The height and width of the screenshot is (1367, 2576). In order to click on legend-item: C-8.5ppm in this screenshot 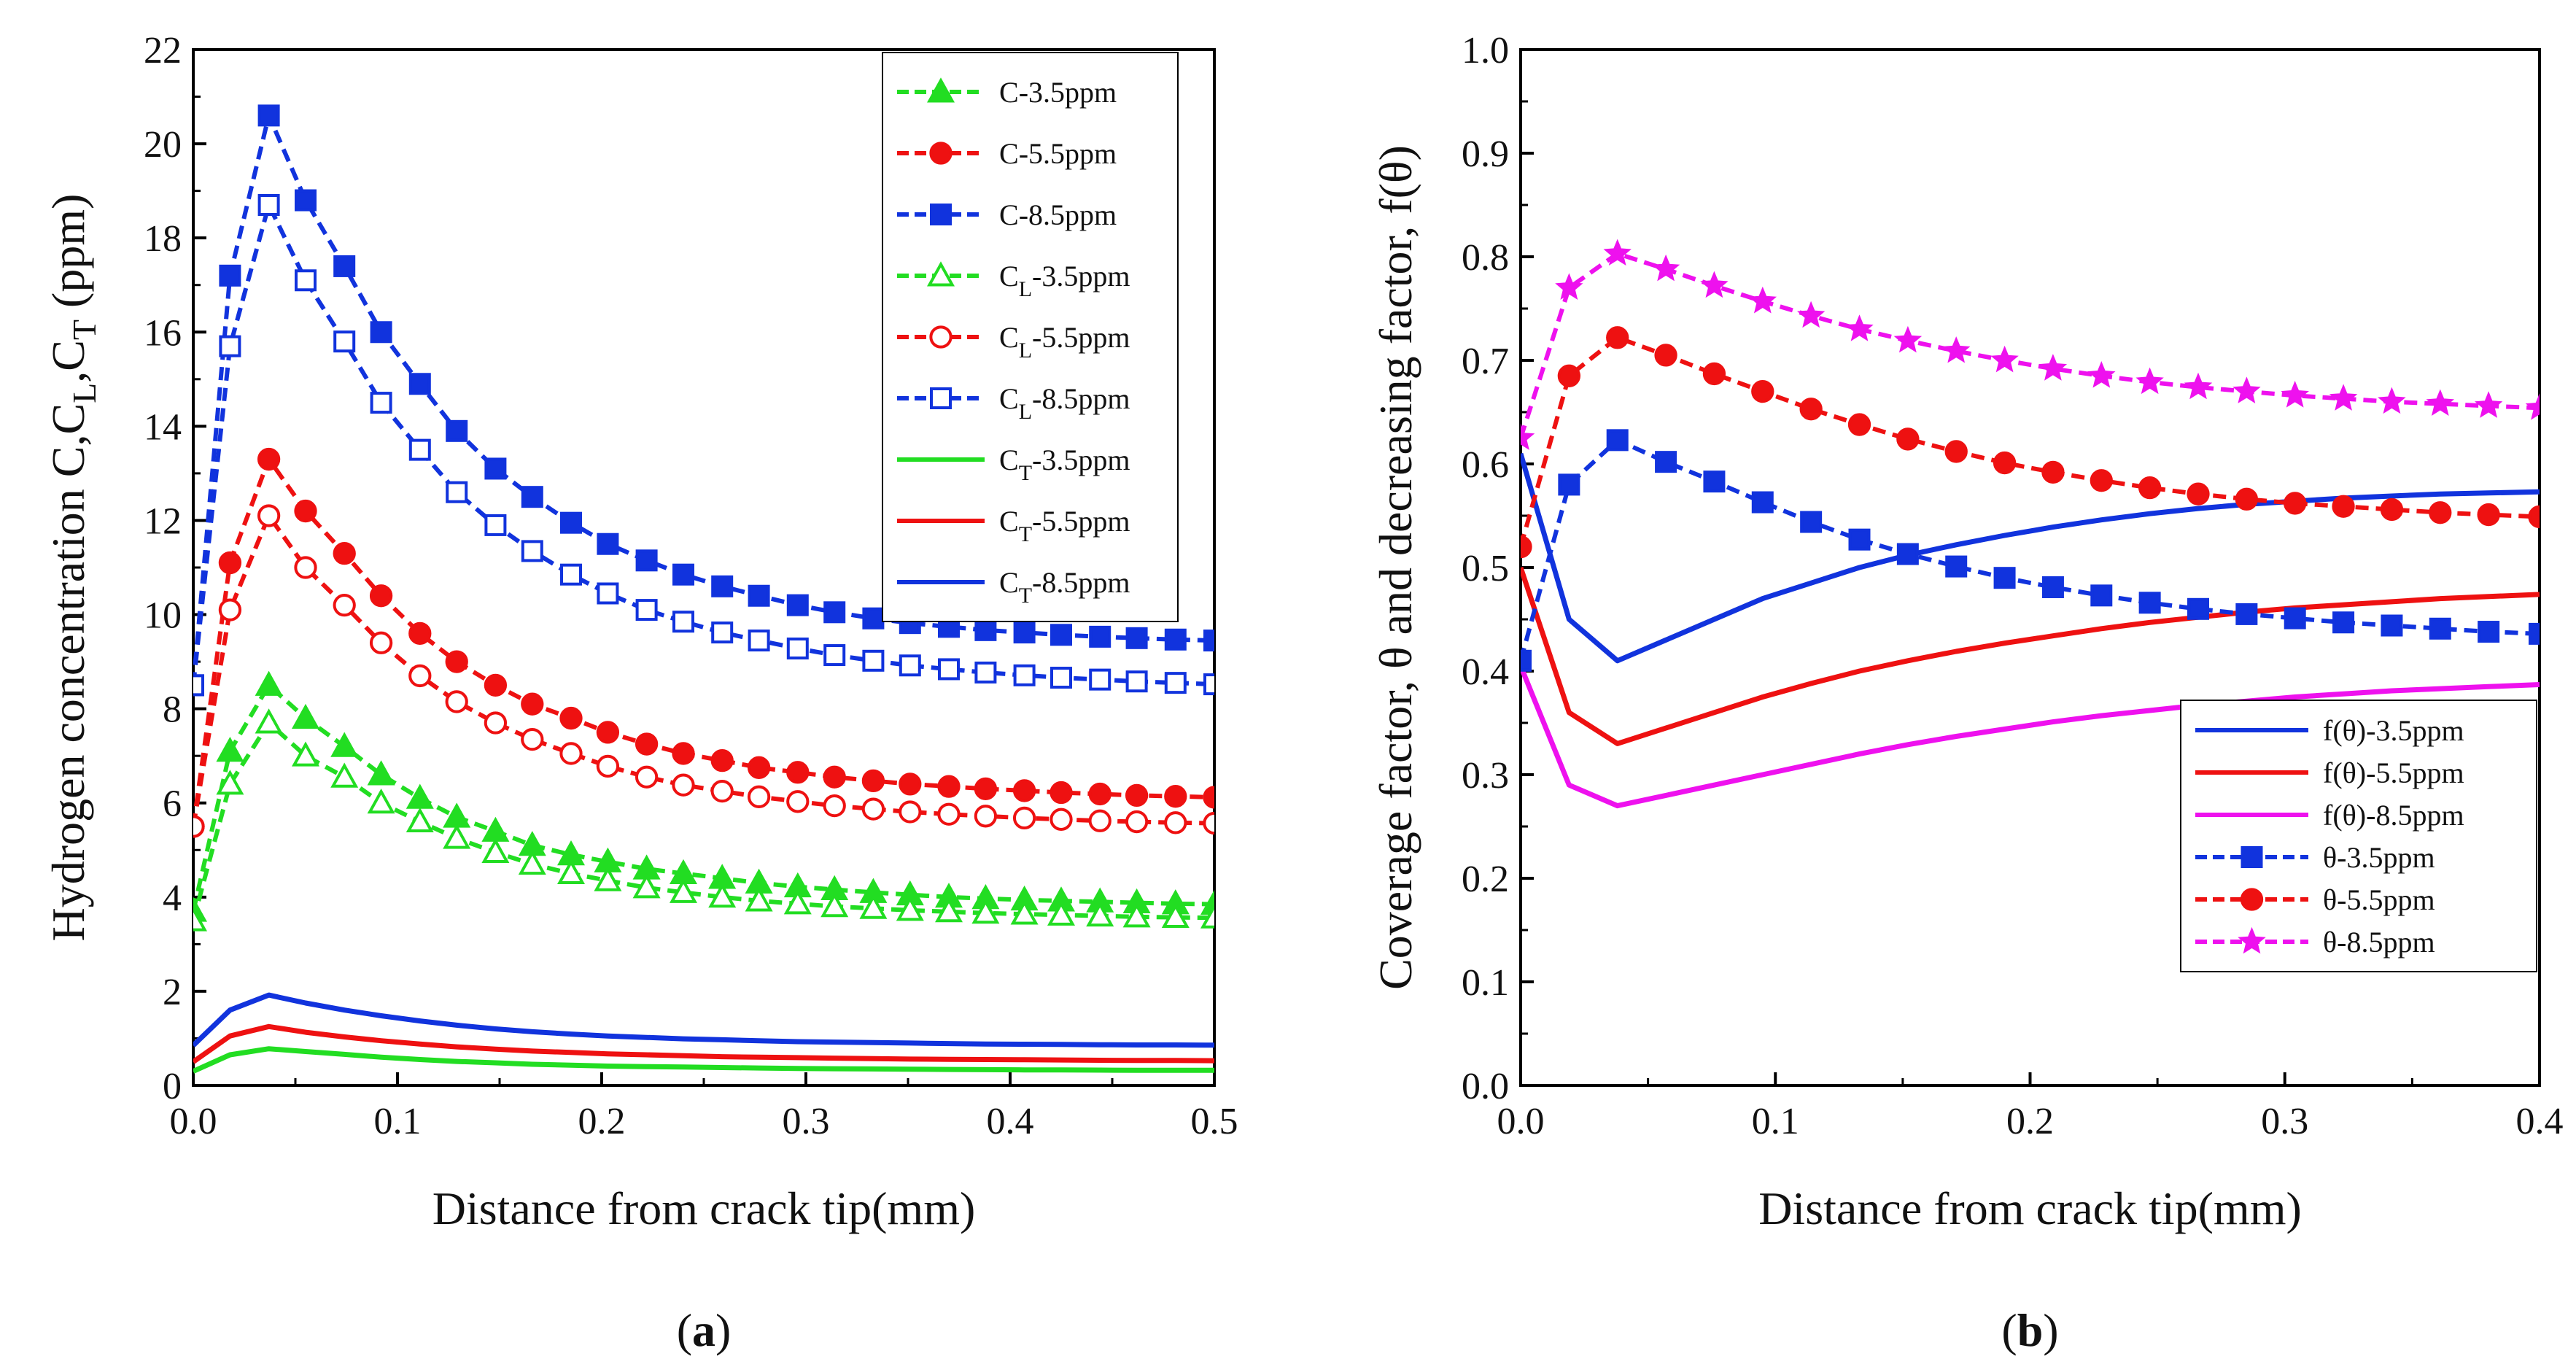, I will do `click(1007, 214)`.